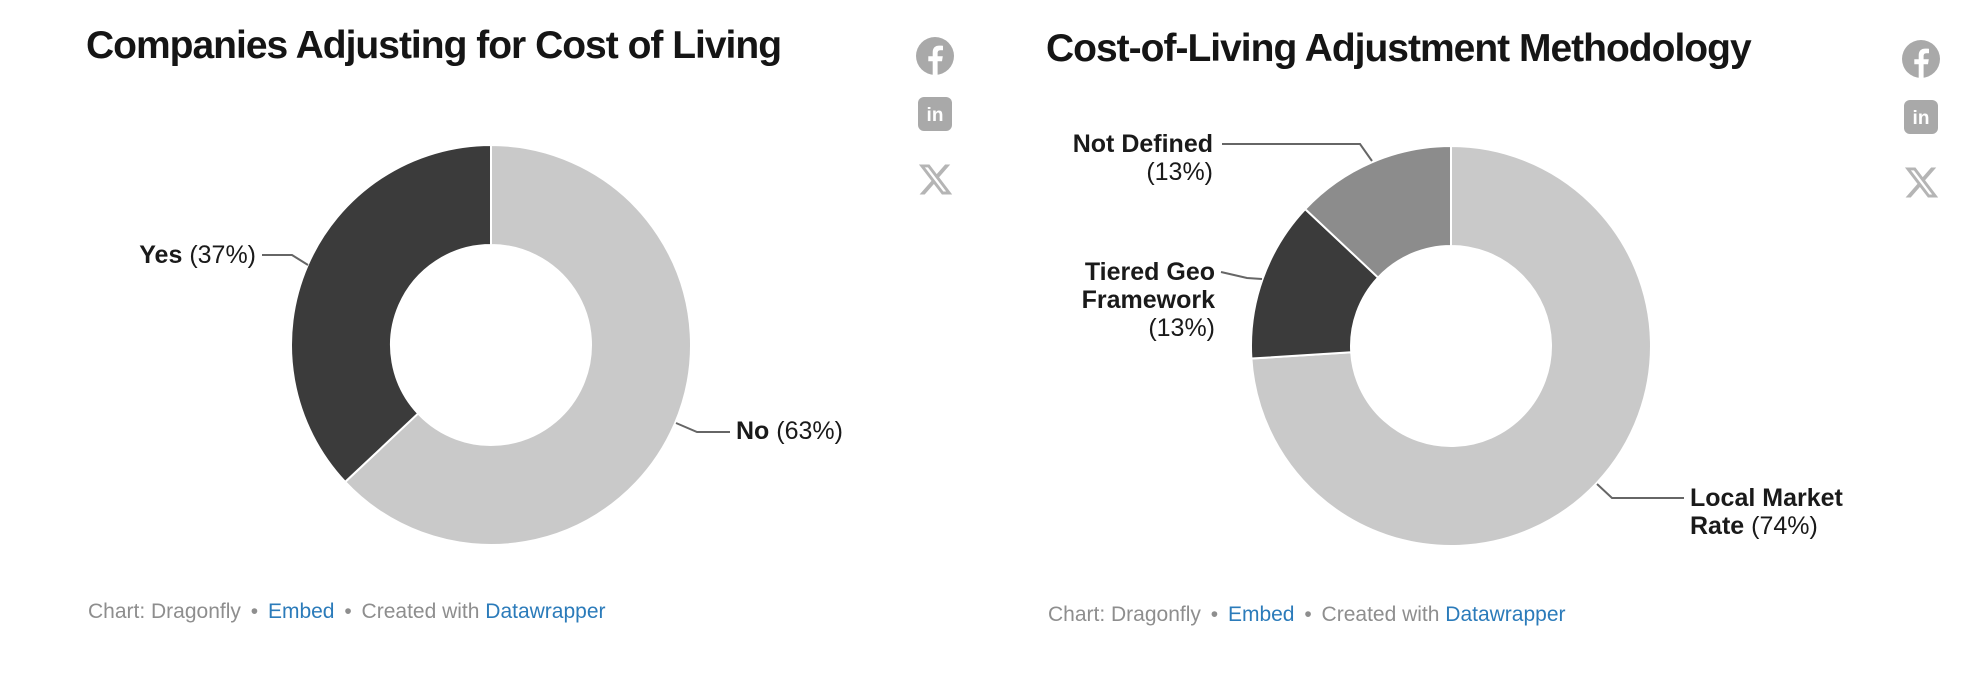 The height and width of the screenshot is (700, 1982). What do you see at coordinates (1181, 328) in the screenshot?
I see `slice-label-tiered-pct: (13%)` at bounding box center [1181, 328].